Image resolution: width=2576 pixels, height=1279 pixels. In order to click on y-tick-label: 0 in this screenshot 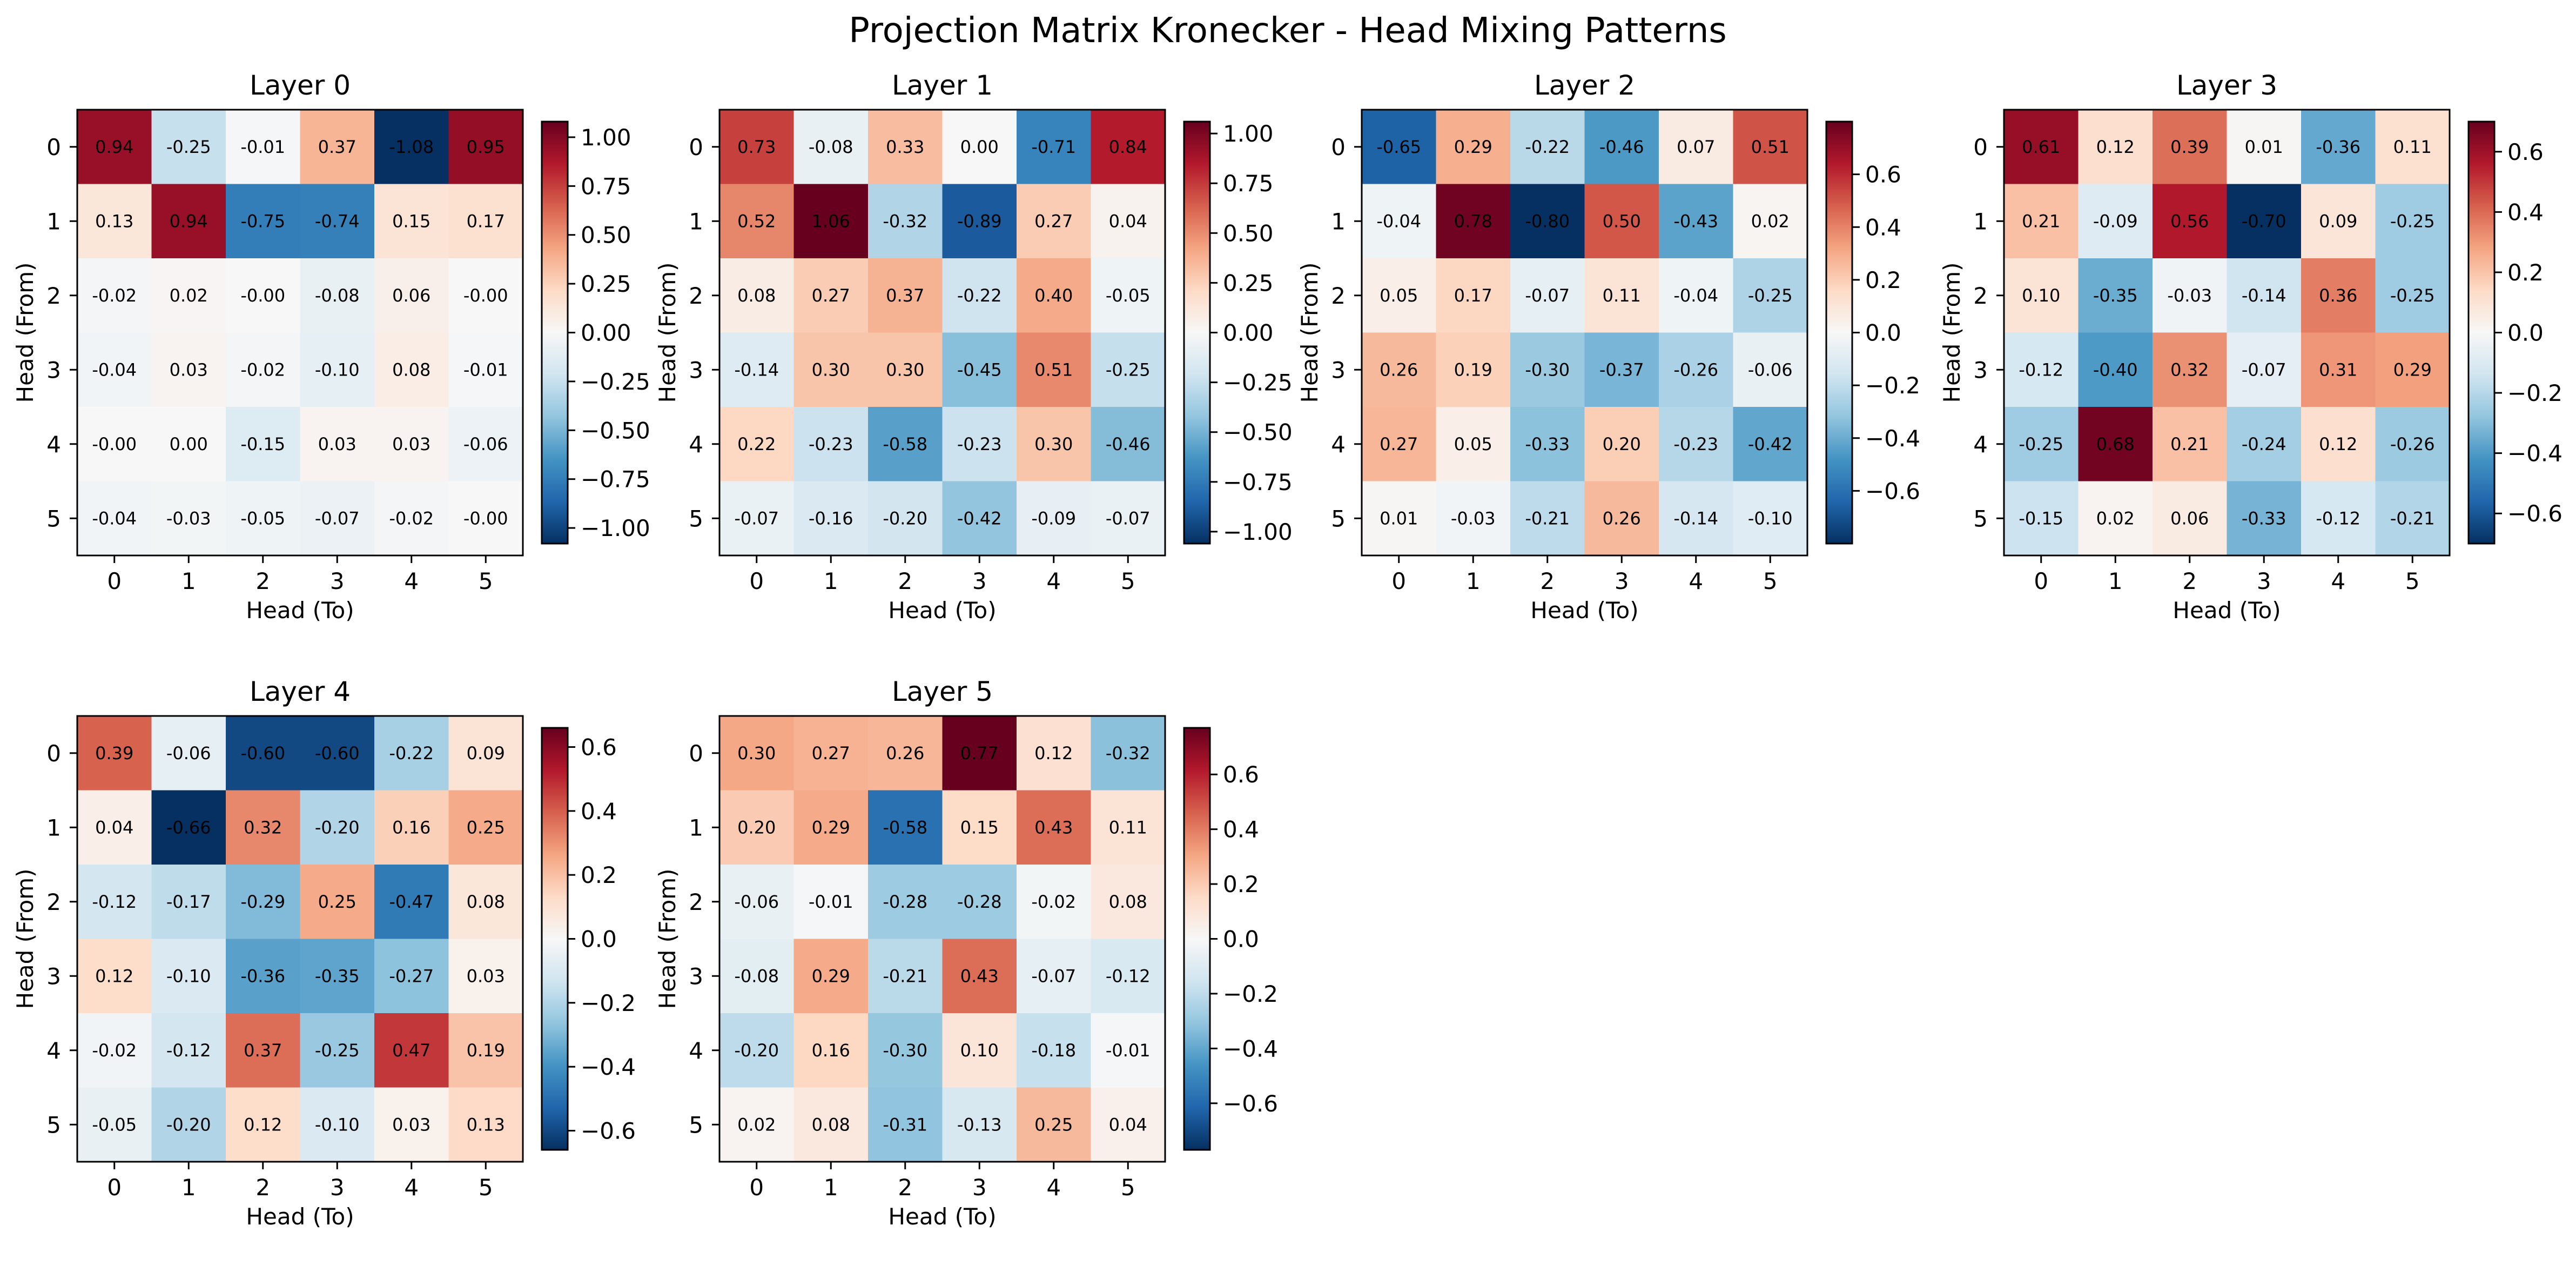, I will do `click(1338, 147)`.